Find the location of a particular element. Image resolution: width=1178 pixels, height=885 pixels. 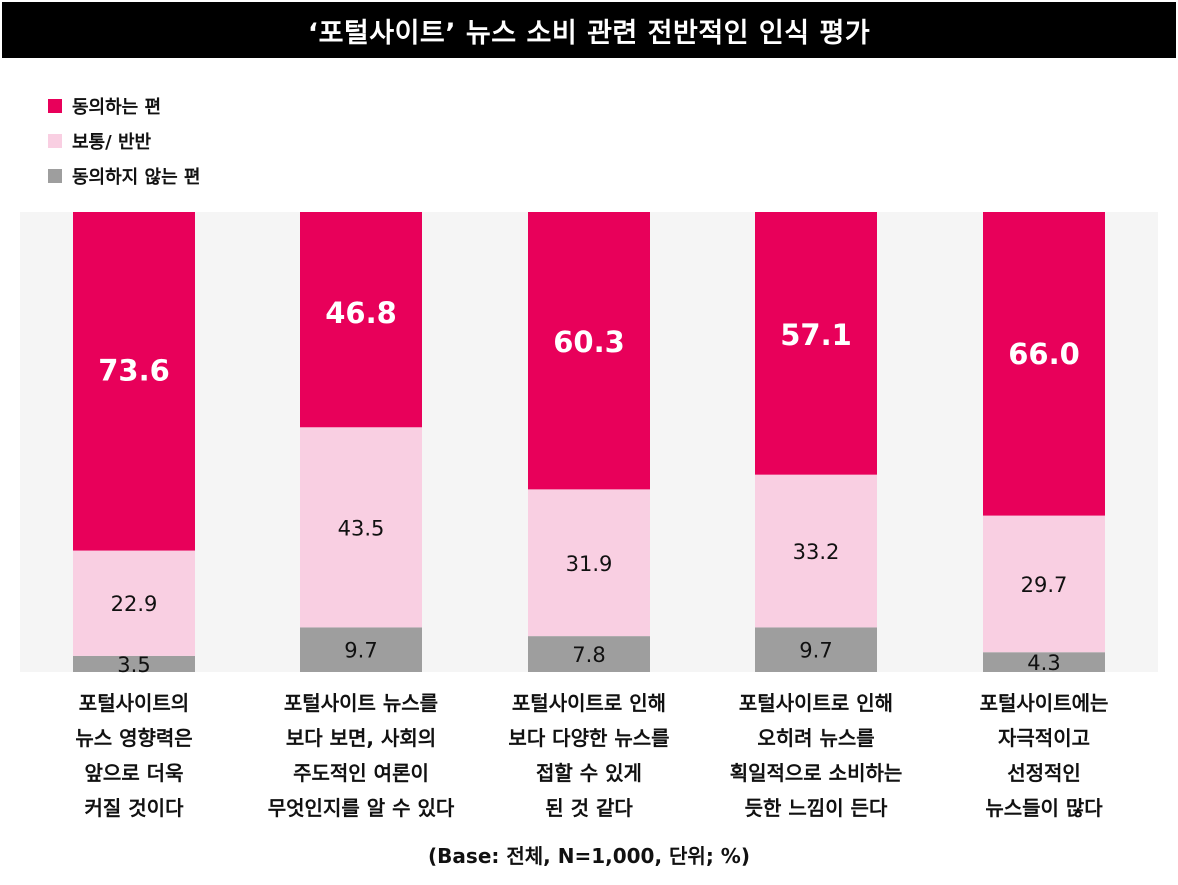

category-label-3: 포털사이트로 인해 보다 다양한 뉴스를 접할 수 있게 된 것 같다 is located at coordinates (589, 755).